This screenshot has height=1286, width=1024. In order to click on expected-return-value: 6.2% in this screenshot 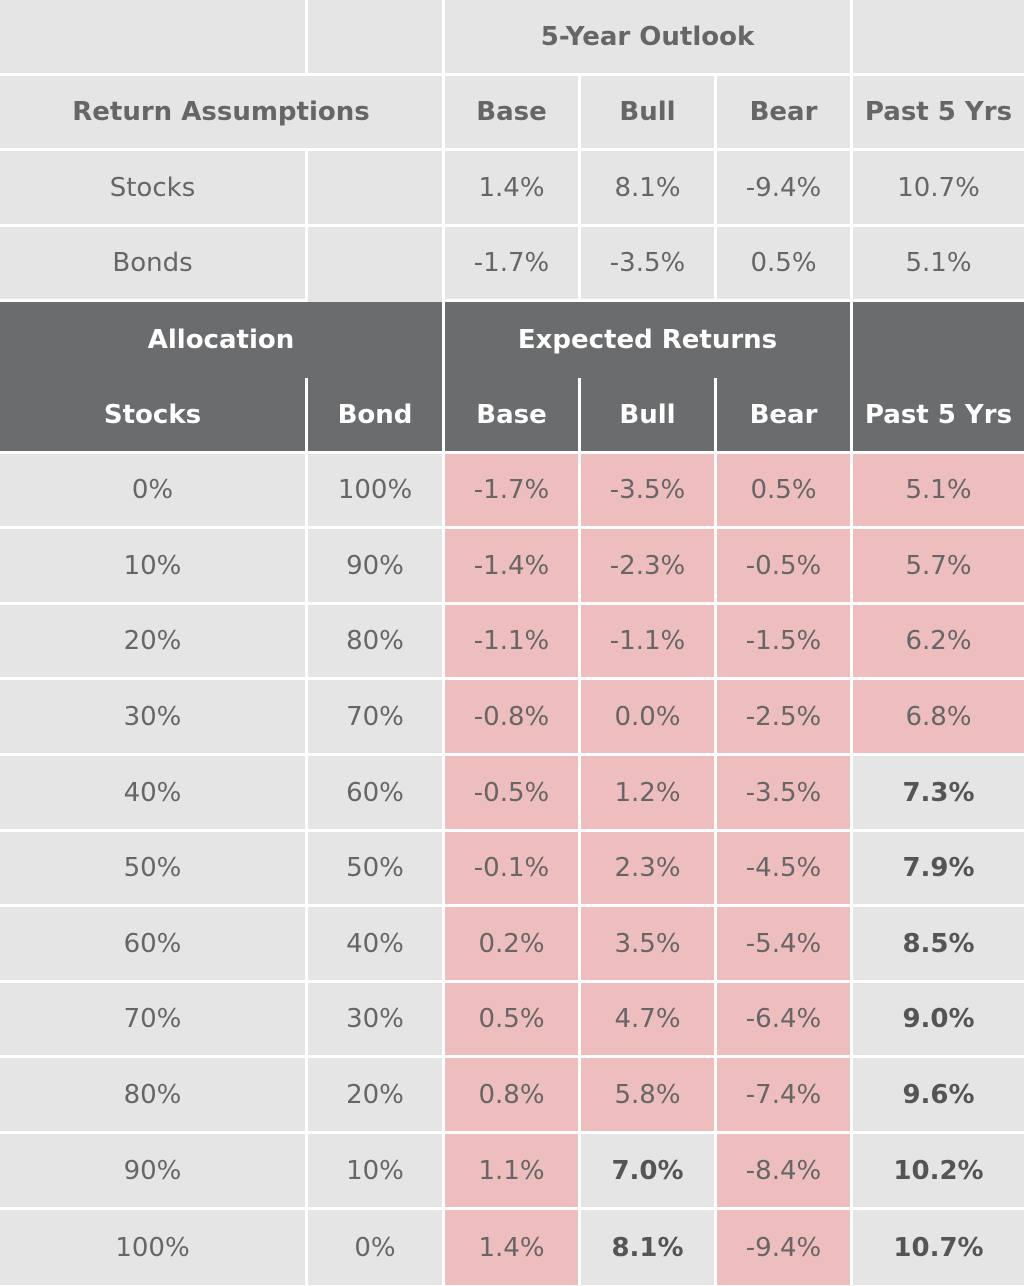, I will do `click(938, 641)`.